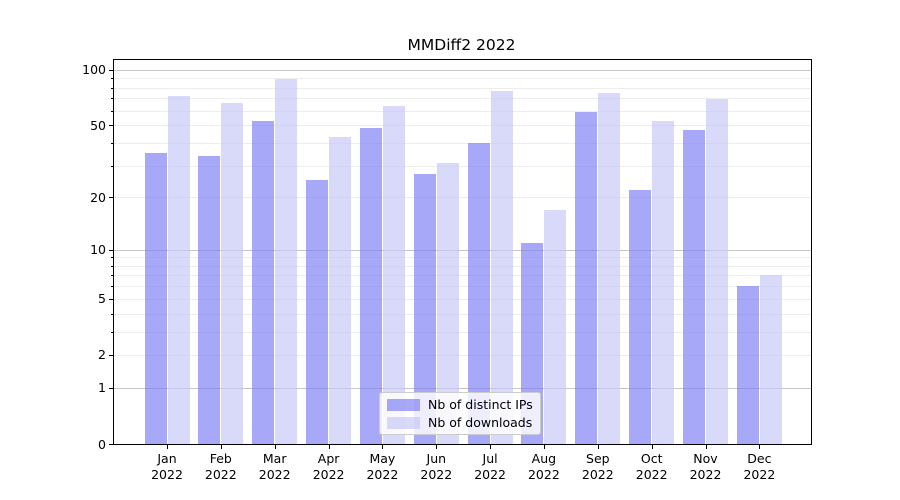  I want to click on x-tick-apr-2022, so click(329, 446).